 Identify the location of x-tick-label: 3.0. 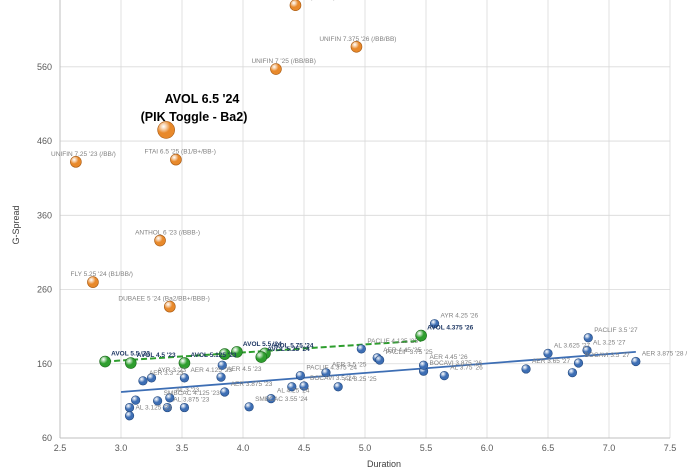
(121, 448).